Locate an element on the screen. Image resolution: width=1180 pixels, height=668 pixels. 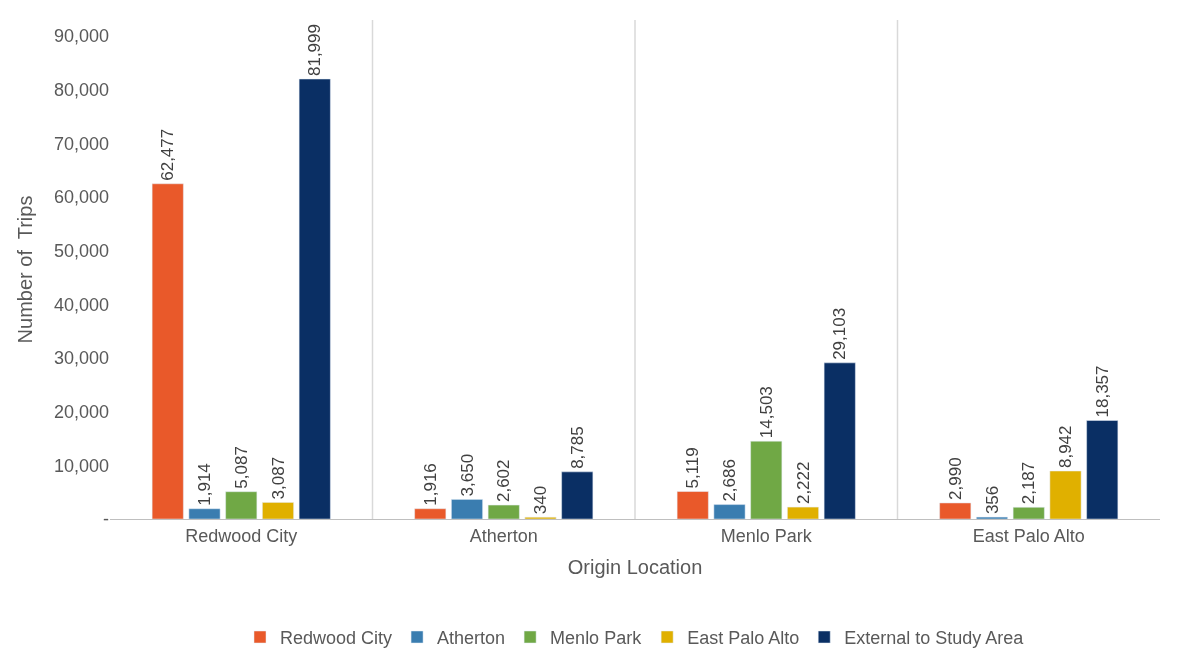
y-tick-label: 60,000 is located at coordinates (81, 197).